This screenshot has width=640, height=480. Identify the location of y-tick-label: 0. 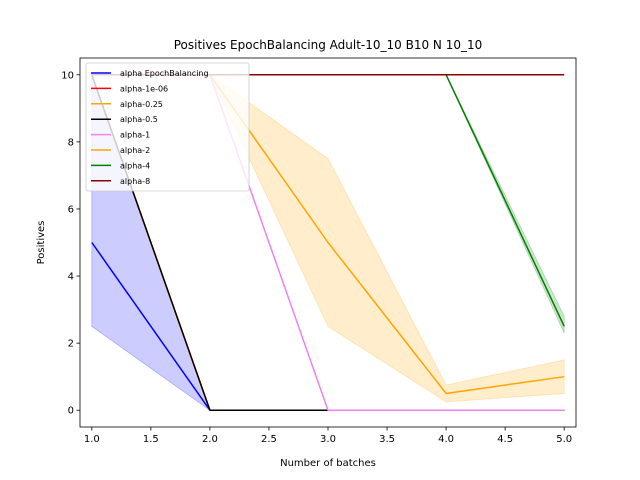
(71, 411).